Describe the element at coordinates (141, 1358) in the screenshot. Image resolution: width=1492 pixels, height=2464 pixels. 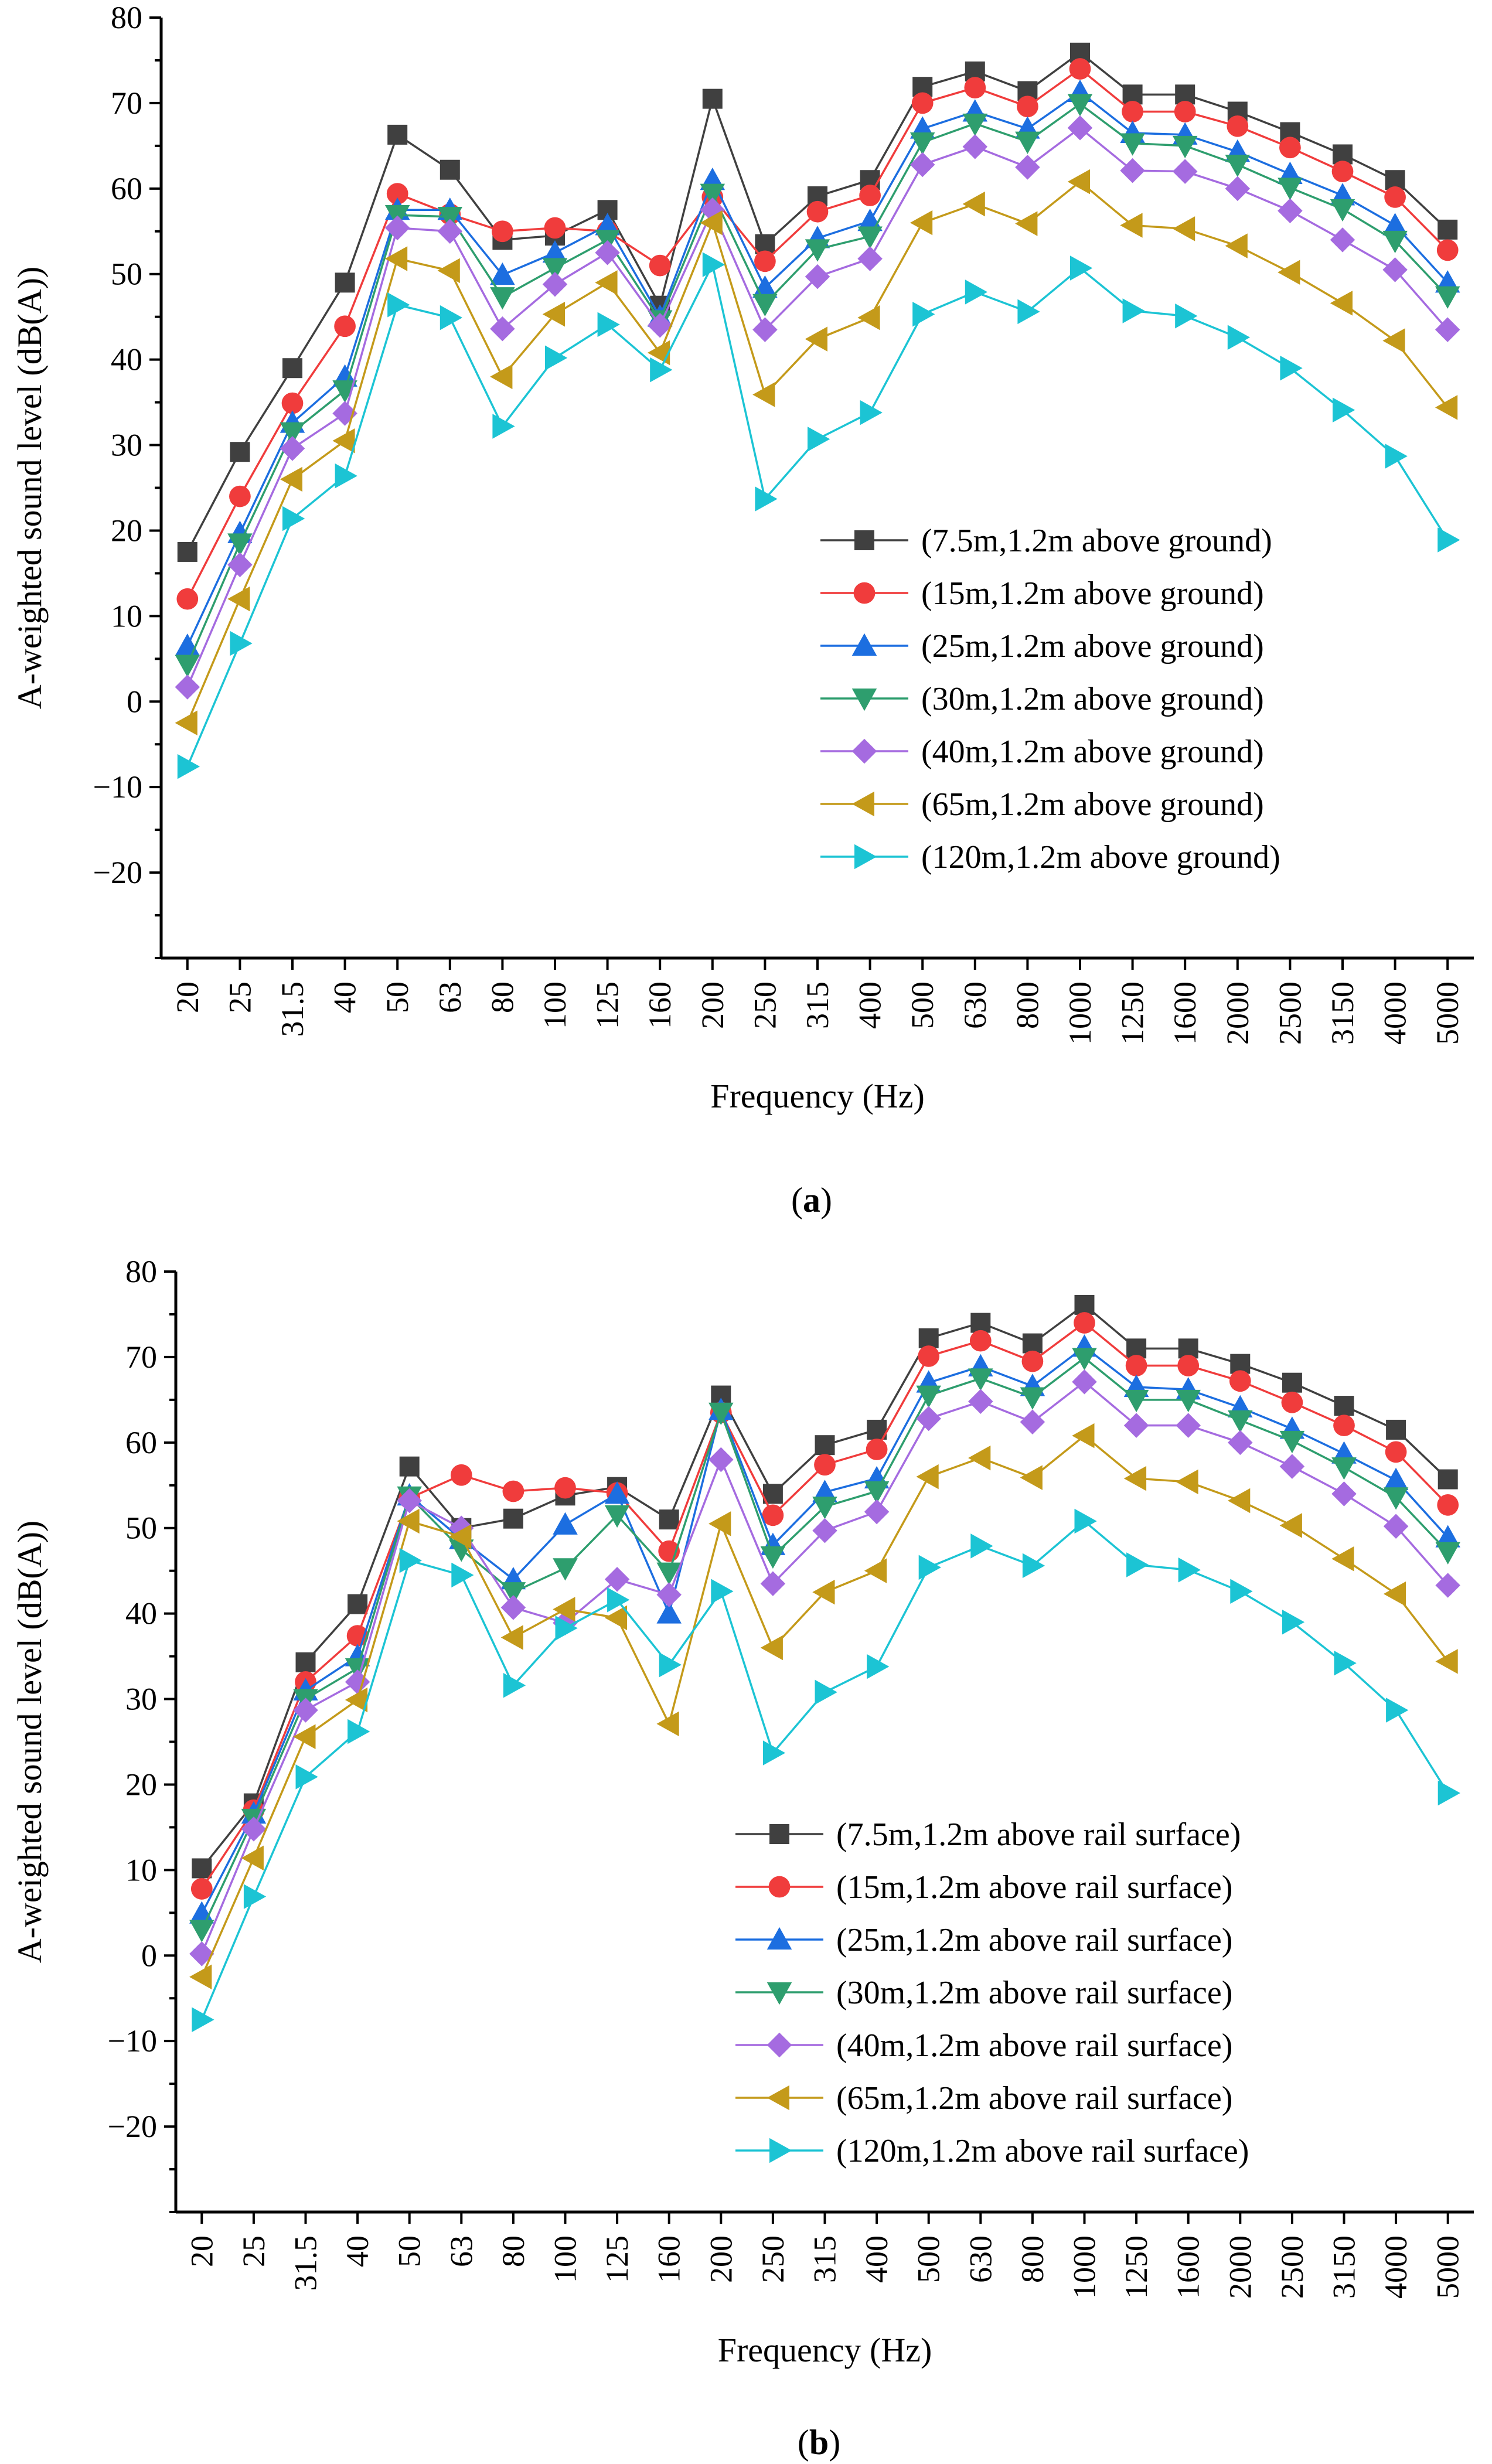
I see `y-tick-label: 70` at that location.